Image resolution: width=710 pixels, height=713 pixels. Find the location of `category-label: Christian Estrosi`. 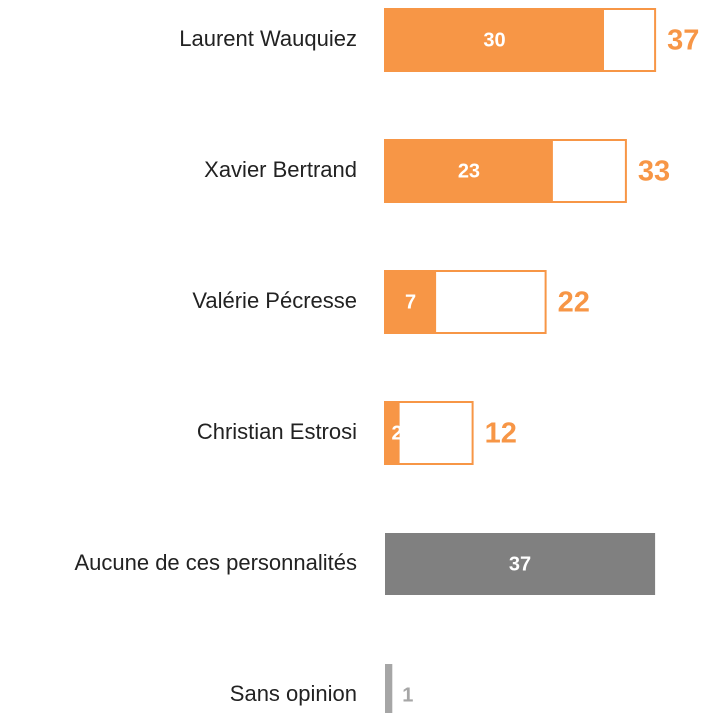

category-label: Christian Estrosi is located at coordinates (277, 431).